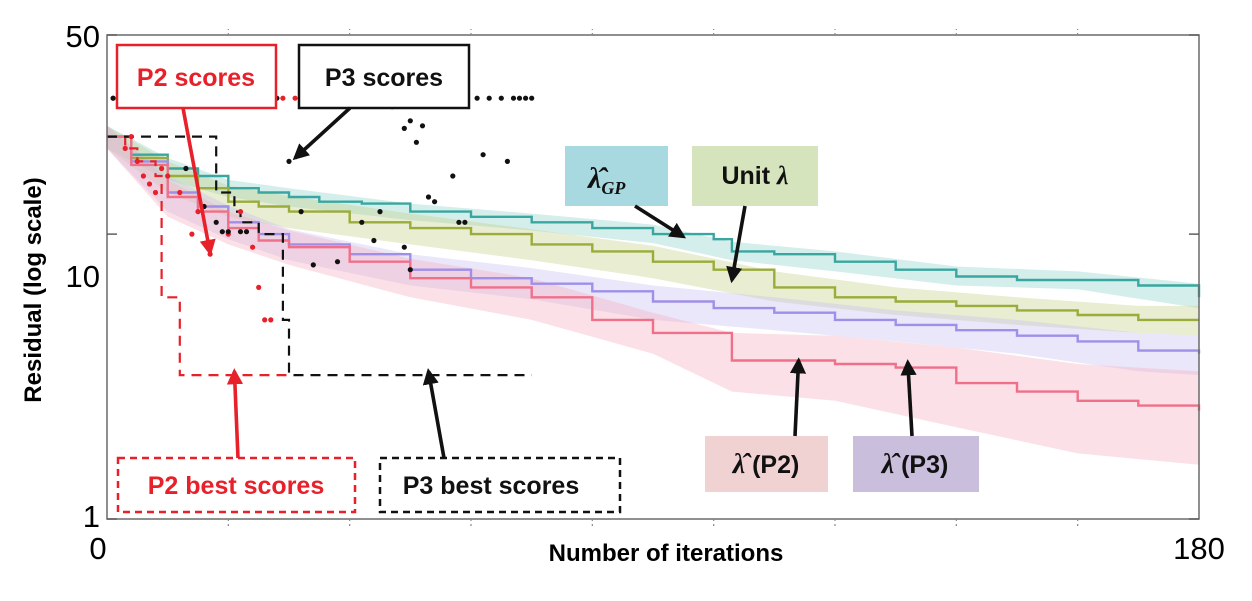  I want to click on callout-lambda-gp-box, so click(616, 176).